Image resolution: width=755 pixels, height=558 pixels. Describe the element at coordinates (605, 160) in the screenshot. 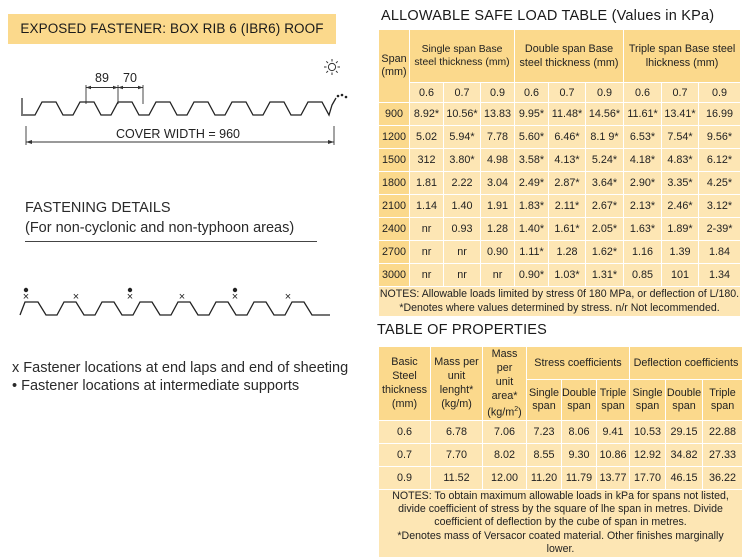

I see `load-value-cell: 5.24*` at that location.